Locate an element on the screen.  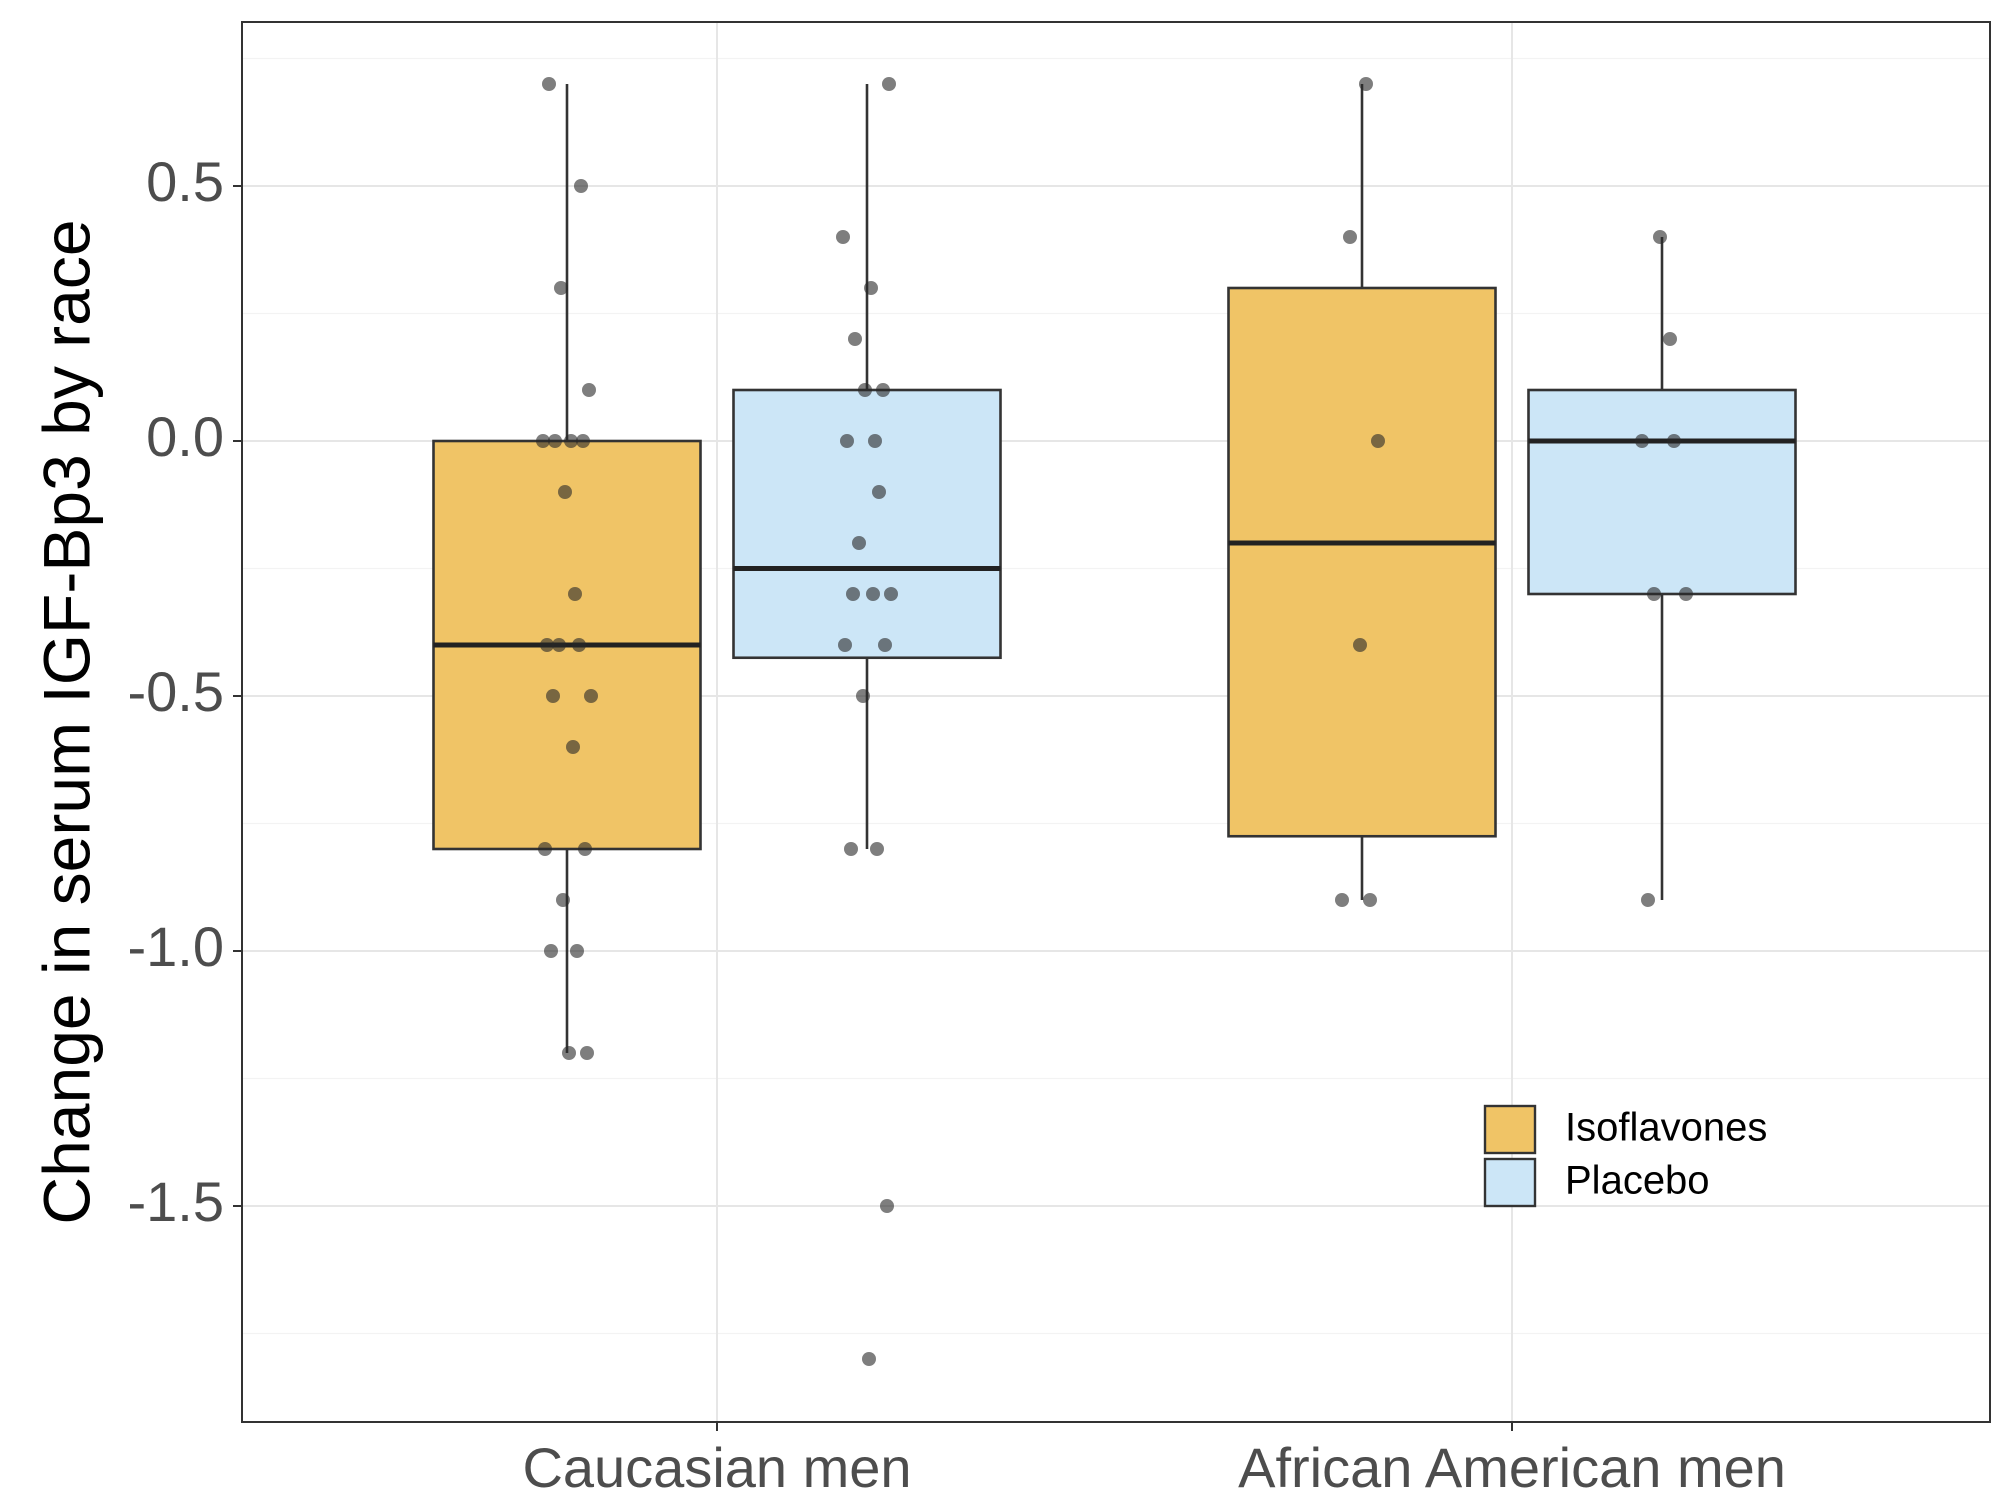
x-axis-ticks: Caucasian men African American men is located at coordinates (1154, 1460).